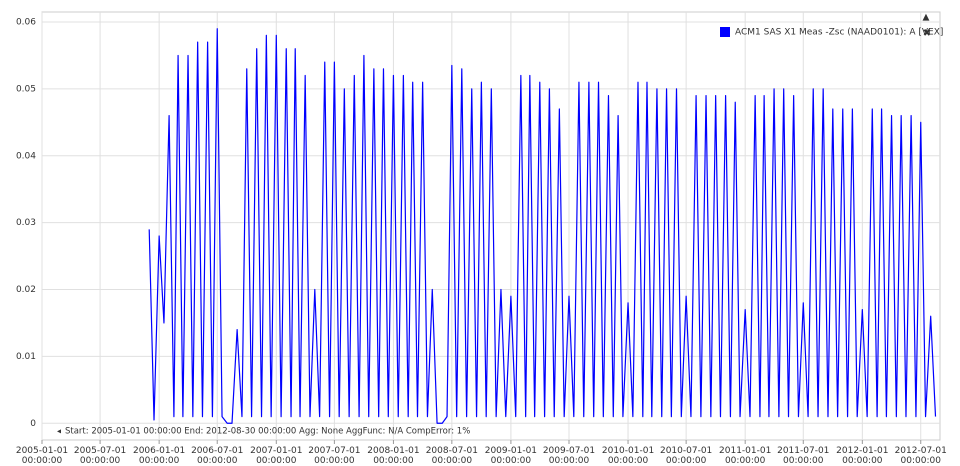 This screenshot has width=960, height=466. What do you see at coordinates (725, 32) in the screenshot?
I see `legend-swatch` at bounding box center [725, 32].